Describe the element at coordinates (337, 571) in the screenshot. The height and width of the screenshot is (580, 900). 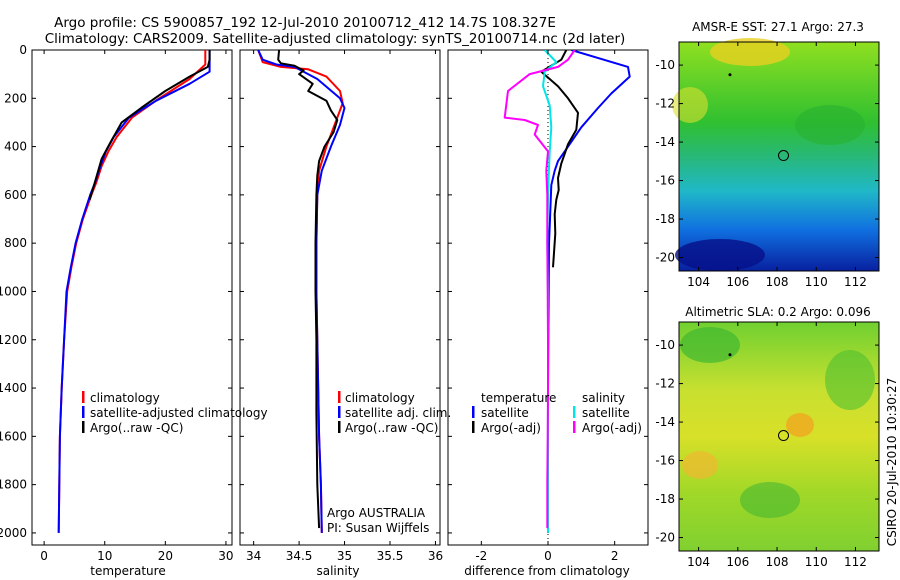
I see `salinity-xlabel: salinity` at that location.